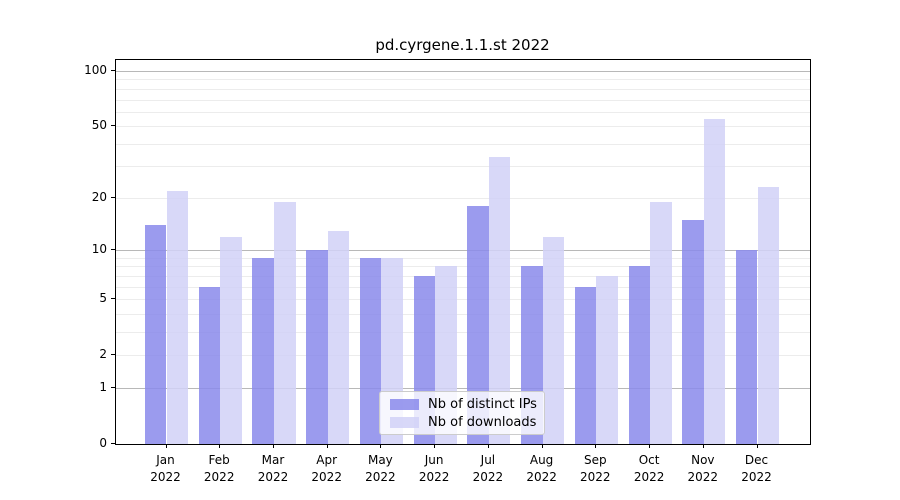 The width and height of the screenshot is (900, 500). I want to click on x-tick-label: Jun 2022, so click(434, 468).